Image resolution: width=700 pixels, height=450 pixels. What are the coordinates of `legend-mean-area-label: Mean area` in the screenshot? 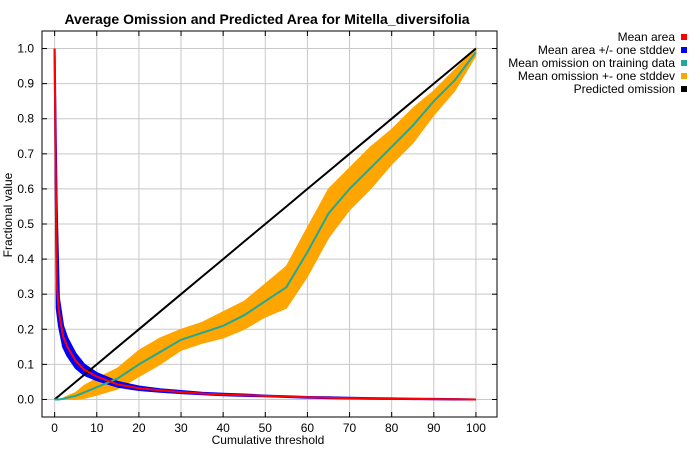 It's located at (647, 37).